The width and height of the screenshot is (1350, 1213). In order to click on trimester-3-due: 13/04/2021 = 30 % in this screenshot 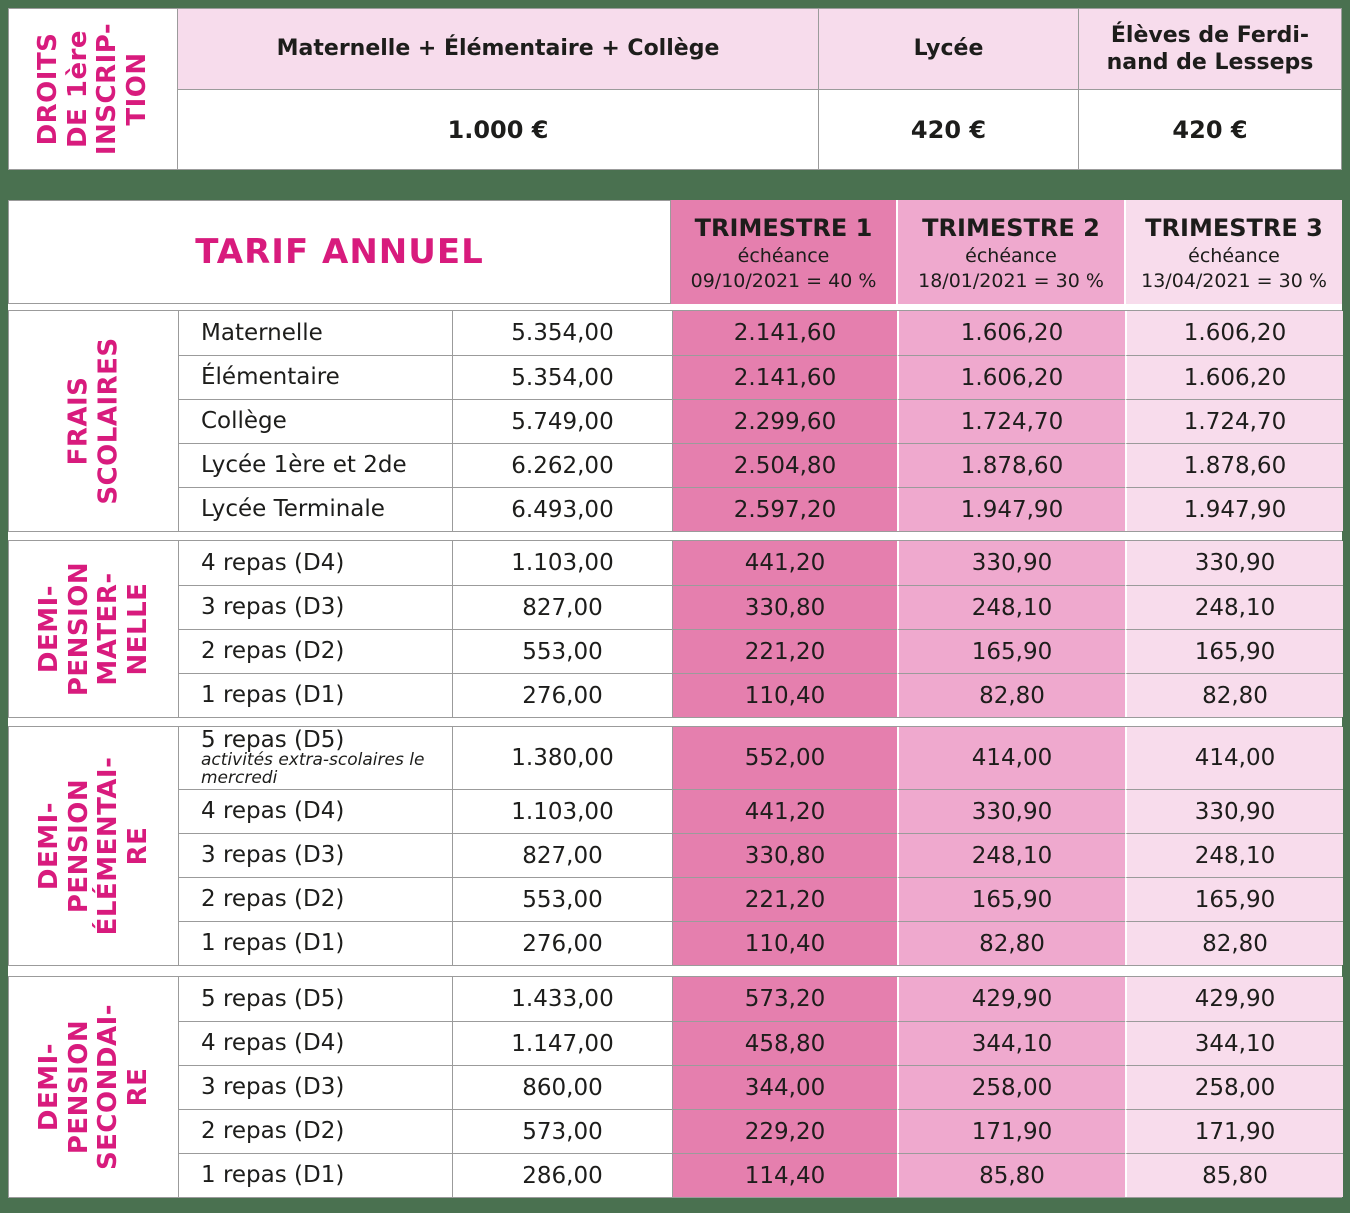, I will do `click(1234, 280)`.